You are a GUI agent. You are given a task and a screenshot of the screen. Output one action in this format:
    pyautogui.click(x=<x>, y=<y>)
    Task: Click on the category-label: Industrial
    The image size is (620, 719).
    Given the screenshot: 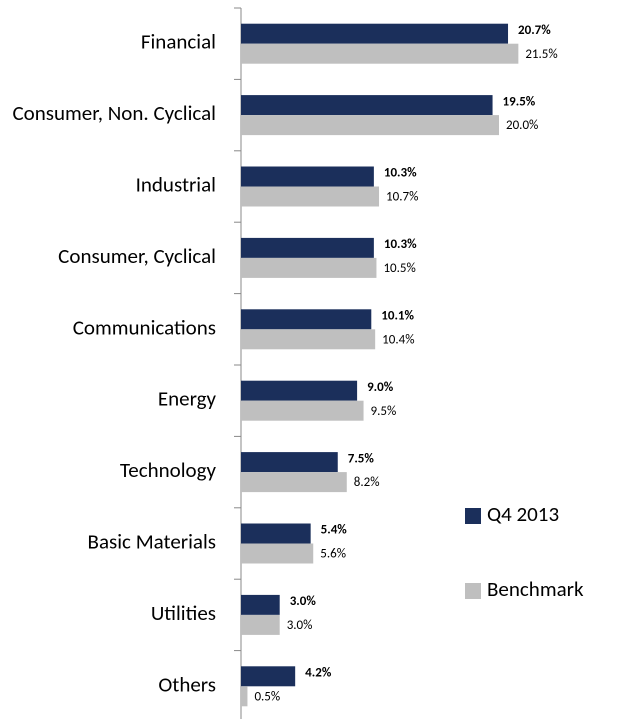 What is the action you would take?
    pyautogui.click(x=176, y=185)
    